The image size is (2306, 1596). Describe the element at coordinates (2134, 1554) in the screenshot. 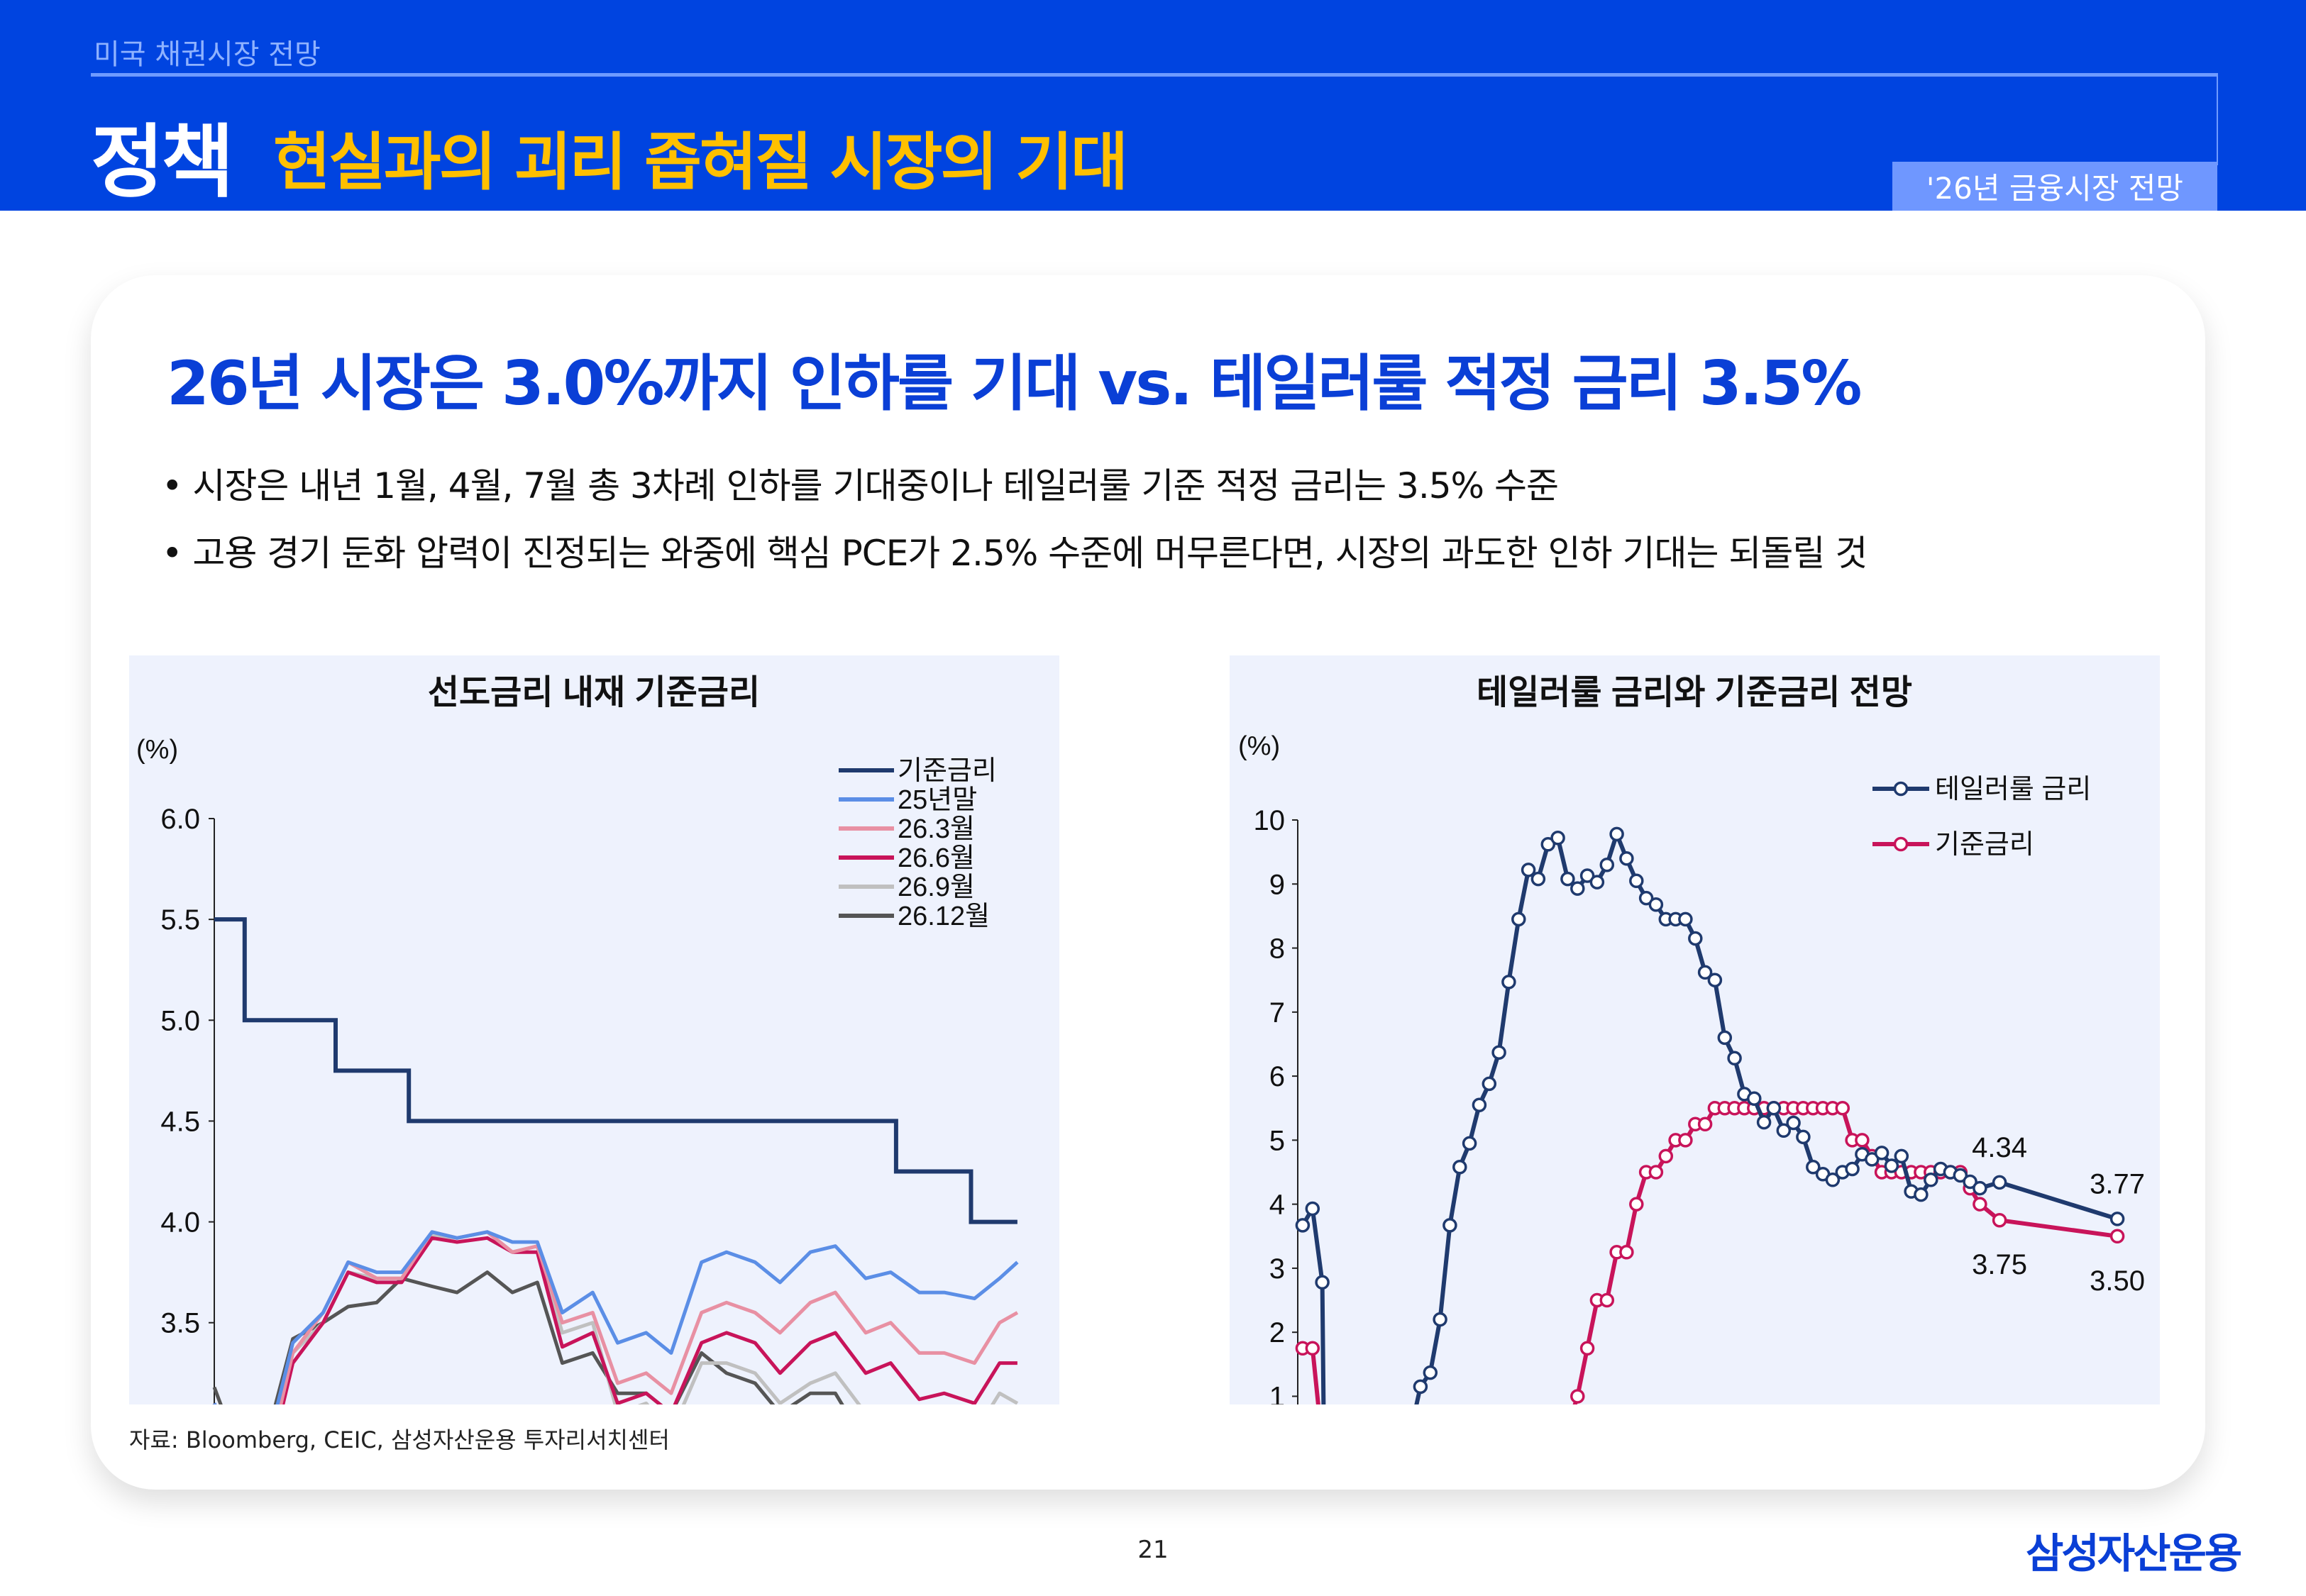

I see `company-logo: 삼성자산운용` at that location.